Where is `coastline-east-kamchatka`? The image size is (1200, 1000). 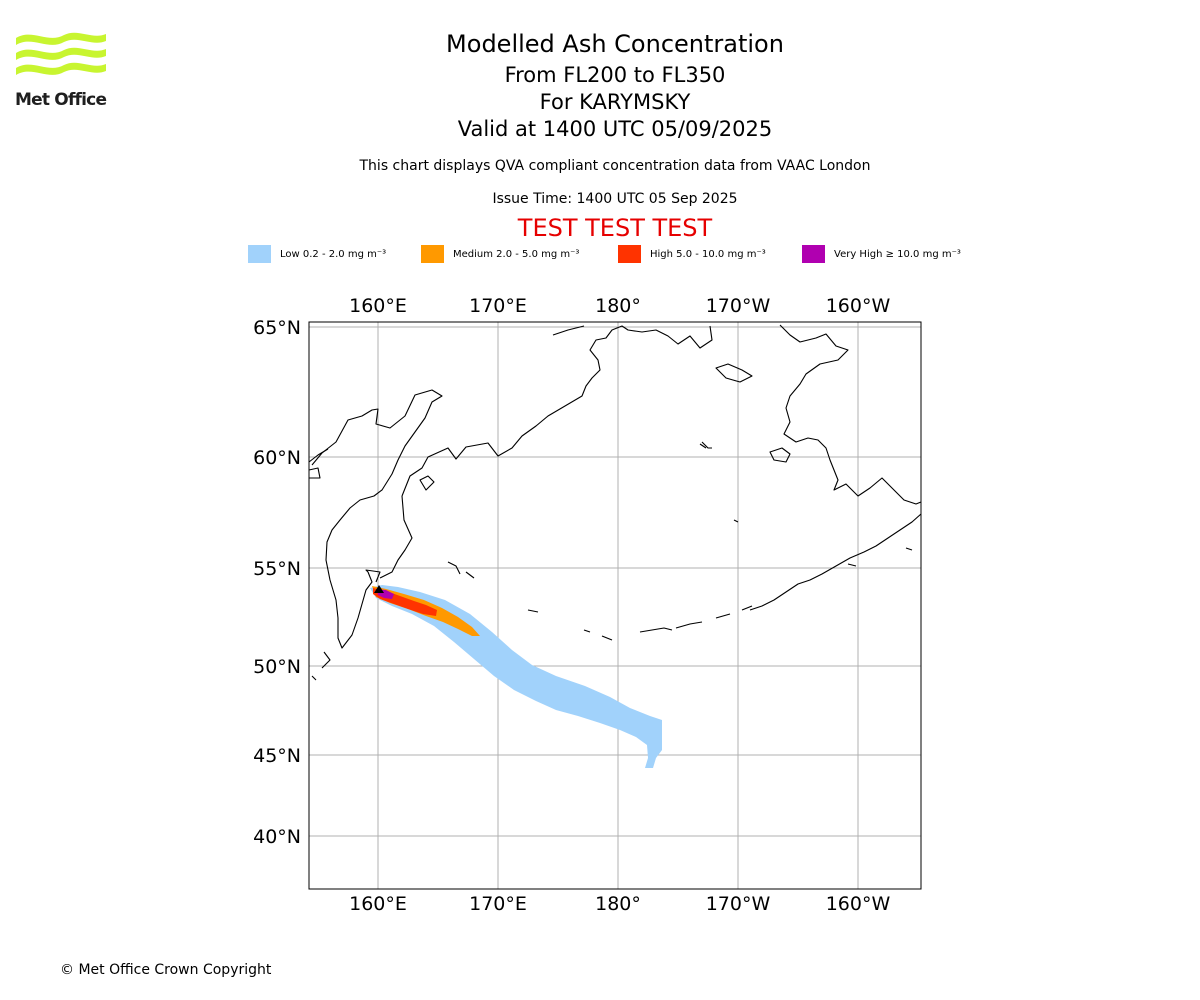
coastline-east-kamchatka is located at coordinates (396, 537).